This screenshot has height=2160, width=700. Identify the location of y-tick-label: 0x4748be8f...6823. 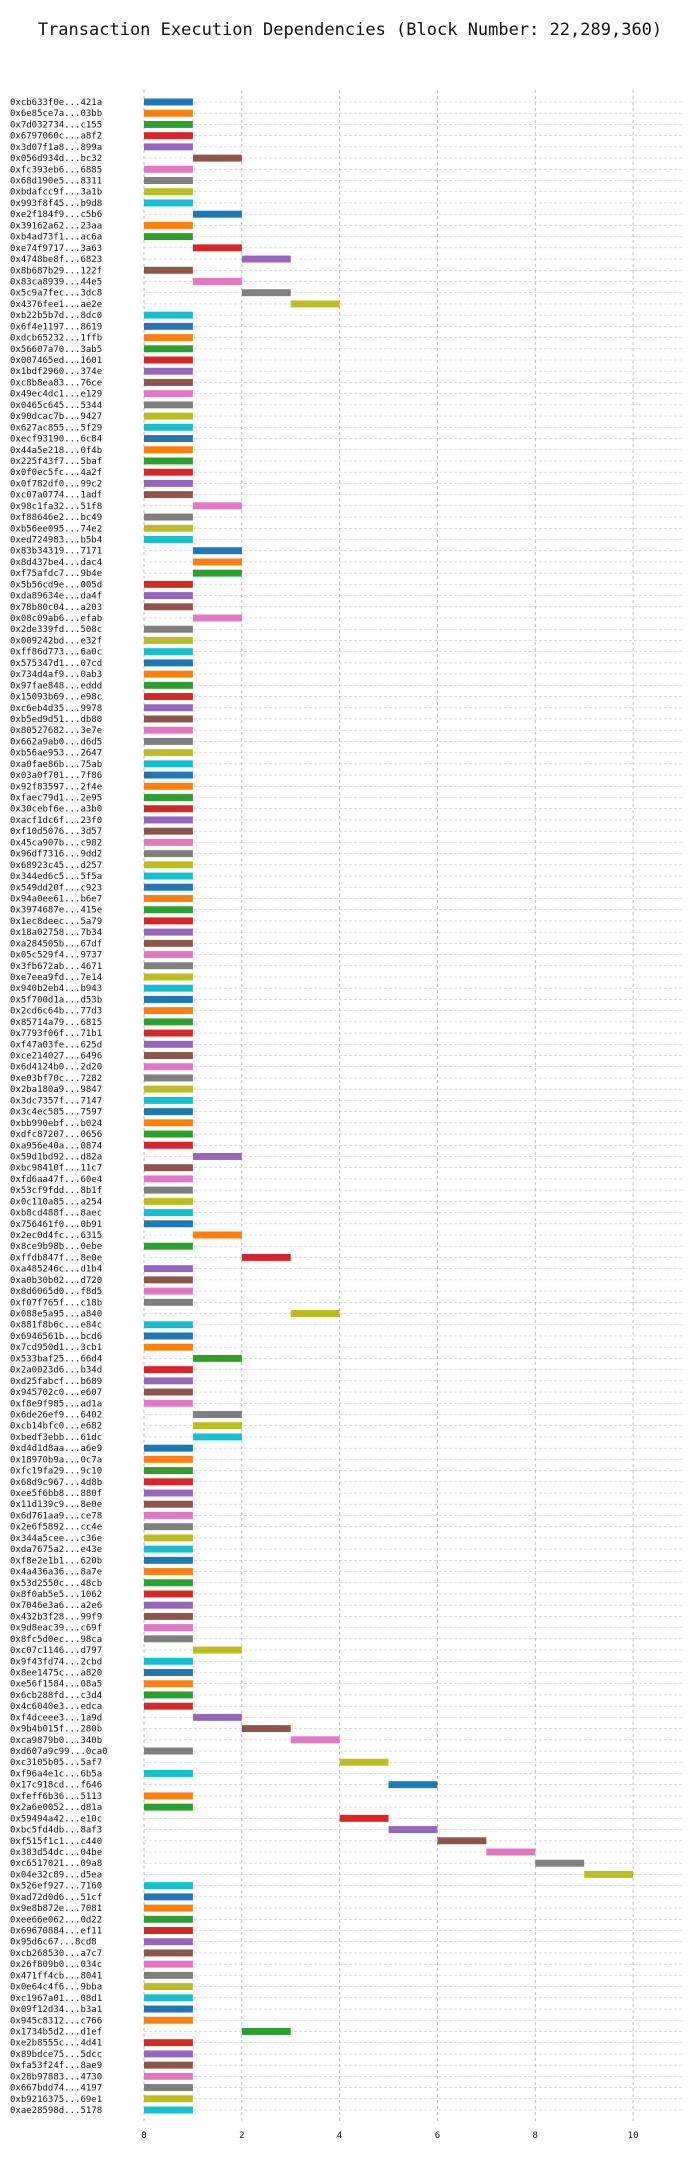
(56, 260).